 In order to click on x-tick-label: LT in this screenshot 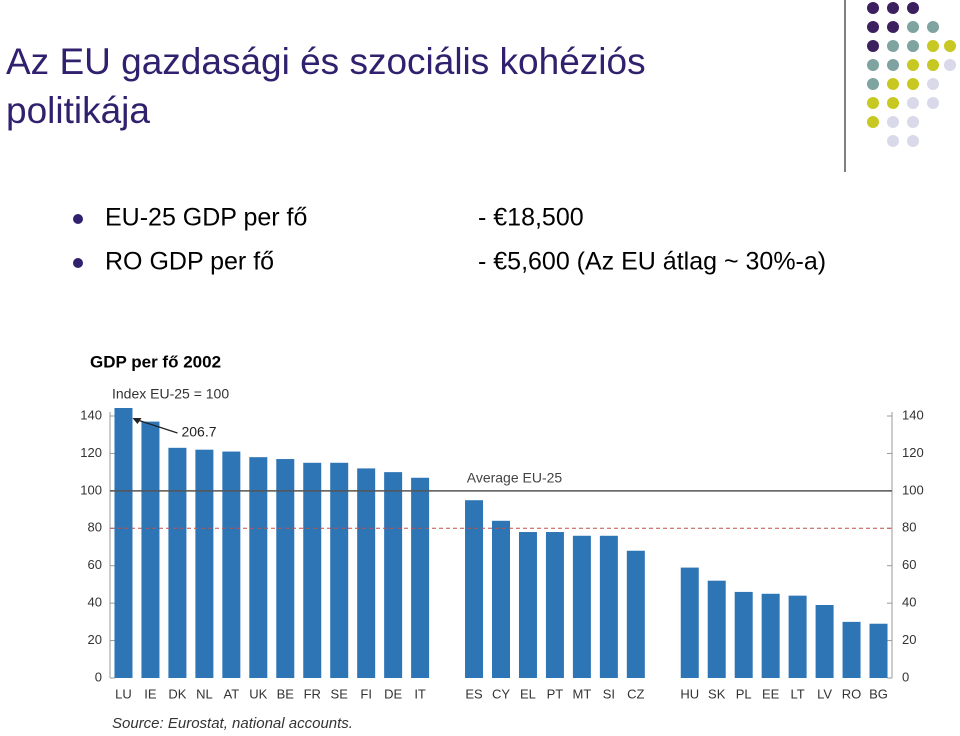, I will do `click(798, 693)`.